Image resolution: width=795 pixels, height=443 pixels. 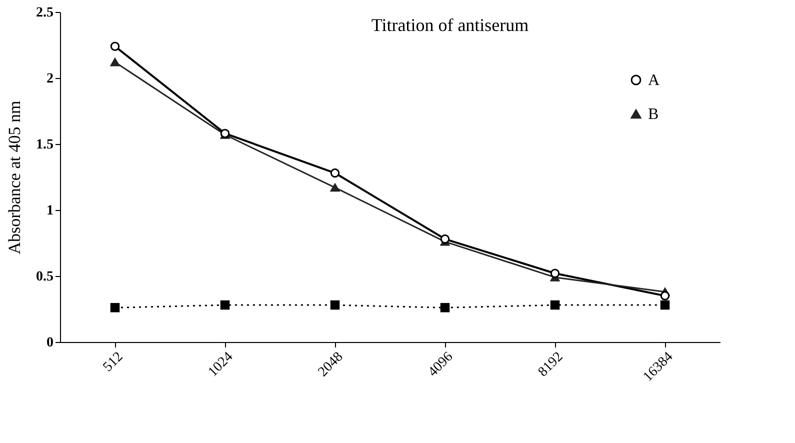 I want to click on legend-label: A, so click(x=654, y=80).